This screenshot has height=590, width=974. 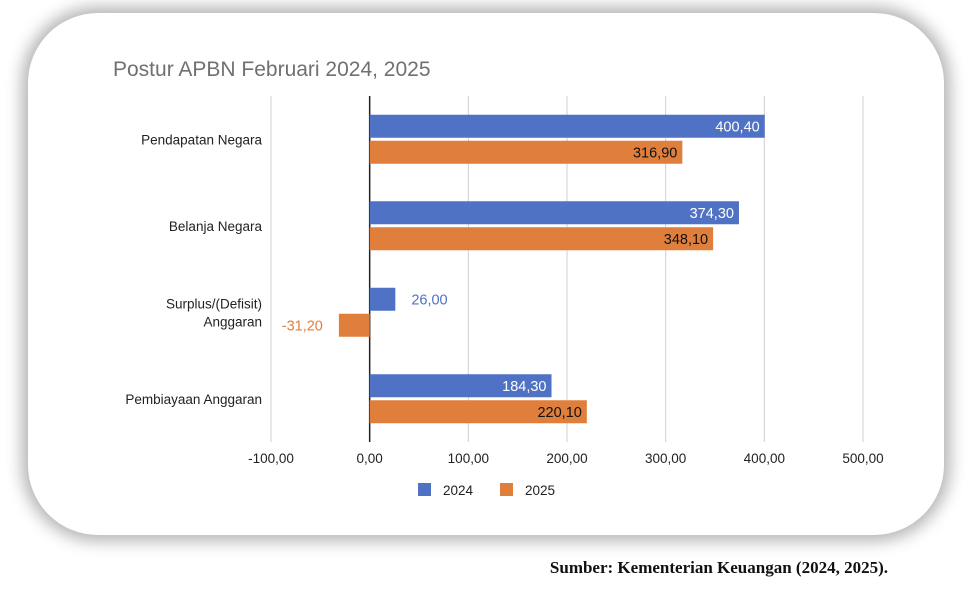 I want to click on data-label: 316,90, so click(x=655, y=153).